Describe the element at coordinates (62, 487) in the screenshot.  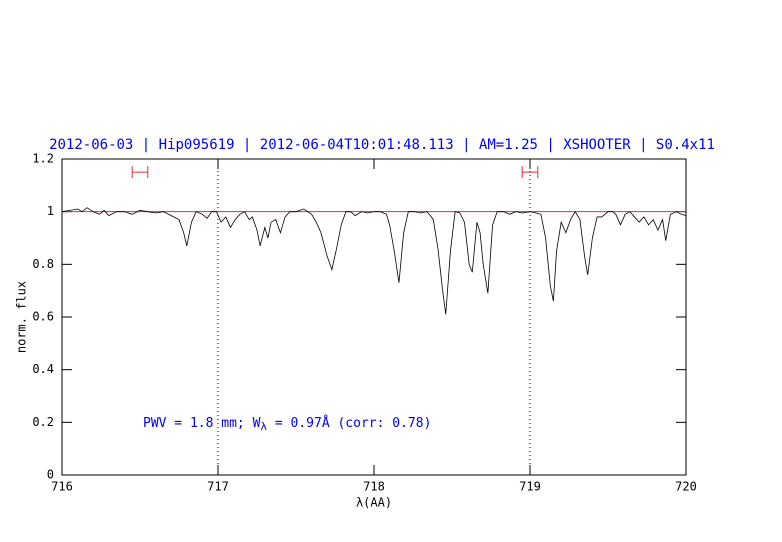
I see `x-tick-label: 716` at that location.